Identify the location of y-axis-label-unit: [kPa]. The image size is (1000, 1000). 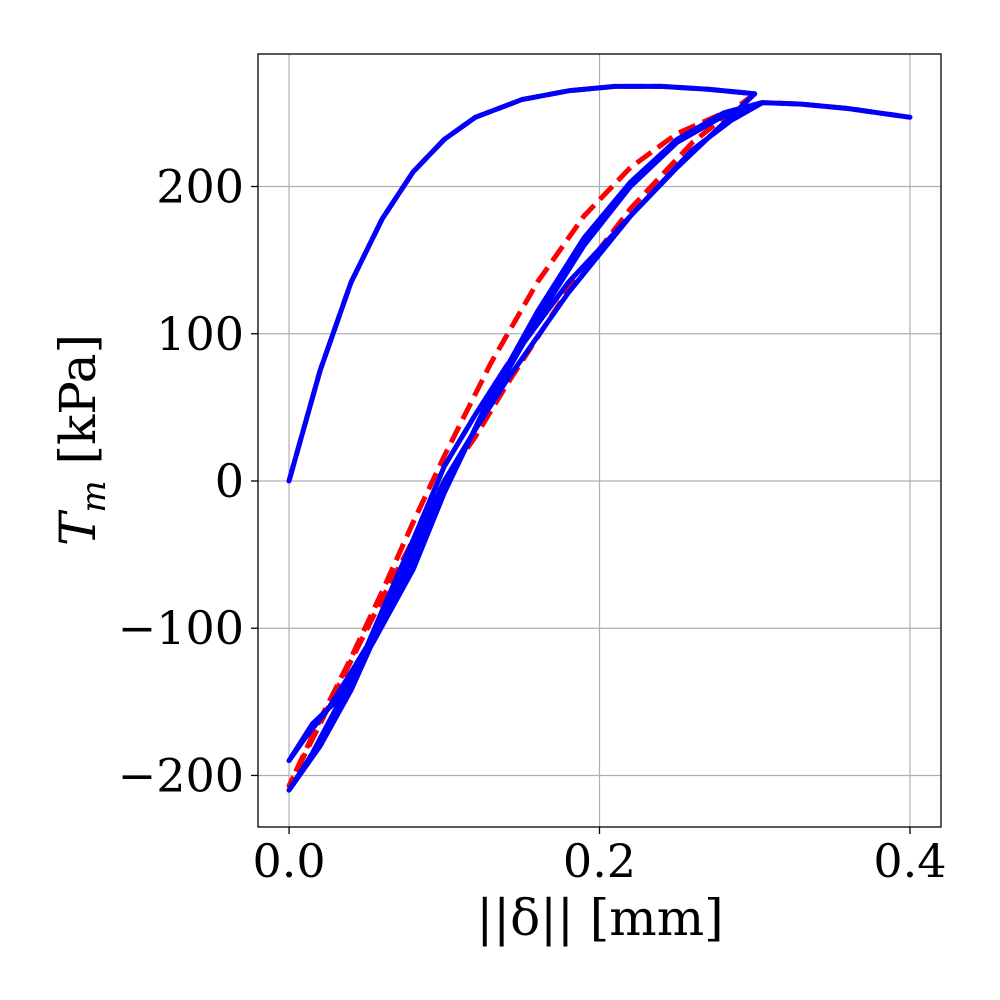
(78, 407).